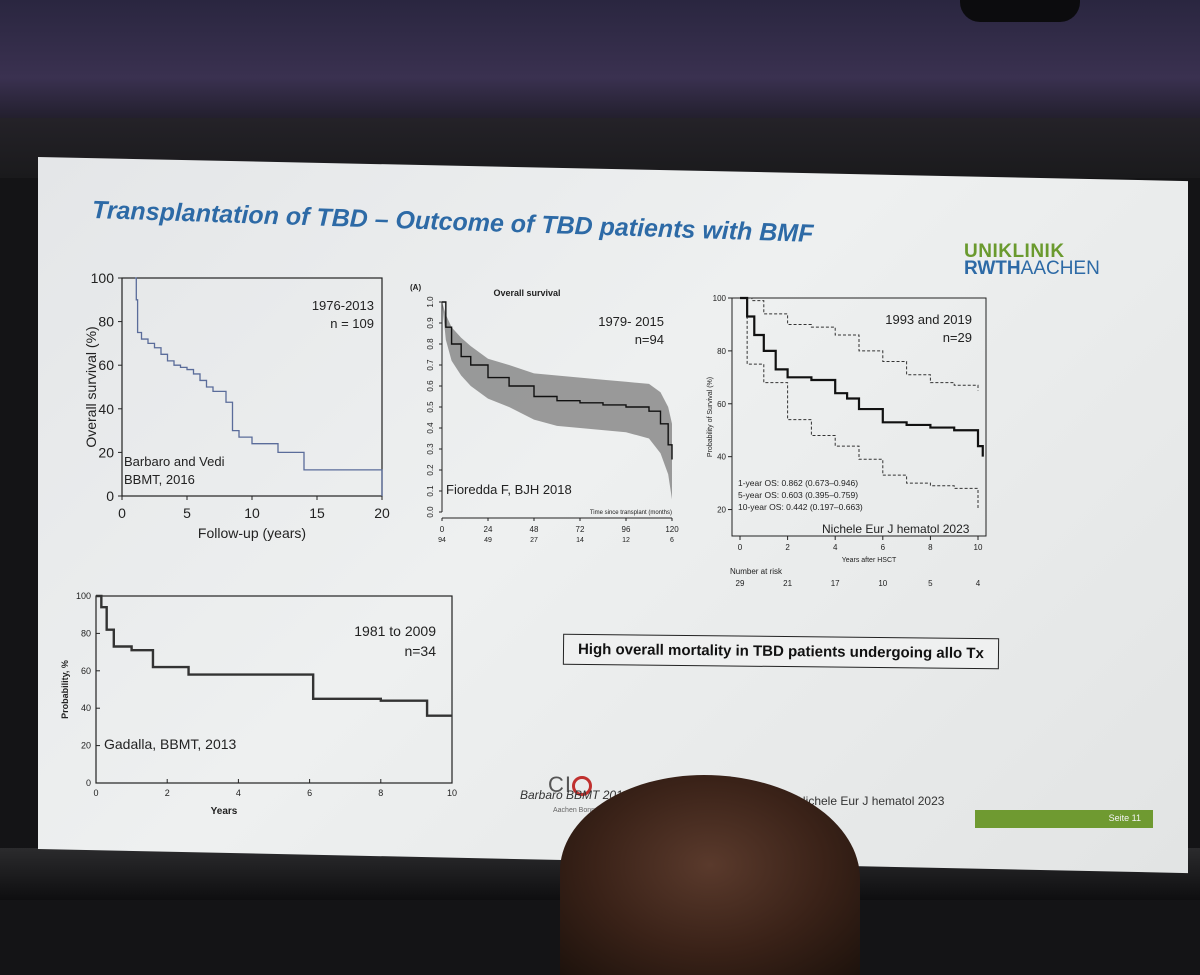 The image size is (1200, 975). What do you see at coordinates (570, 785) in the screenshot?
I see `cio-logo: CI` at bounding box center [570, 785].